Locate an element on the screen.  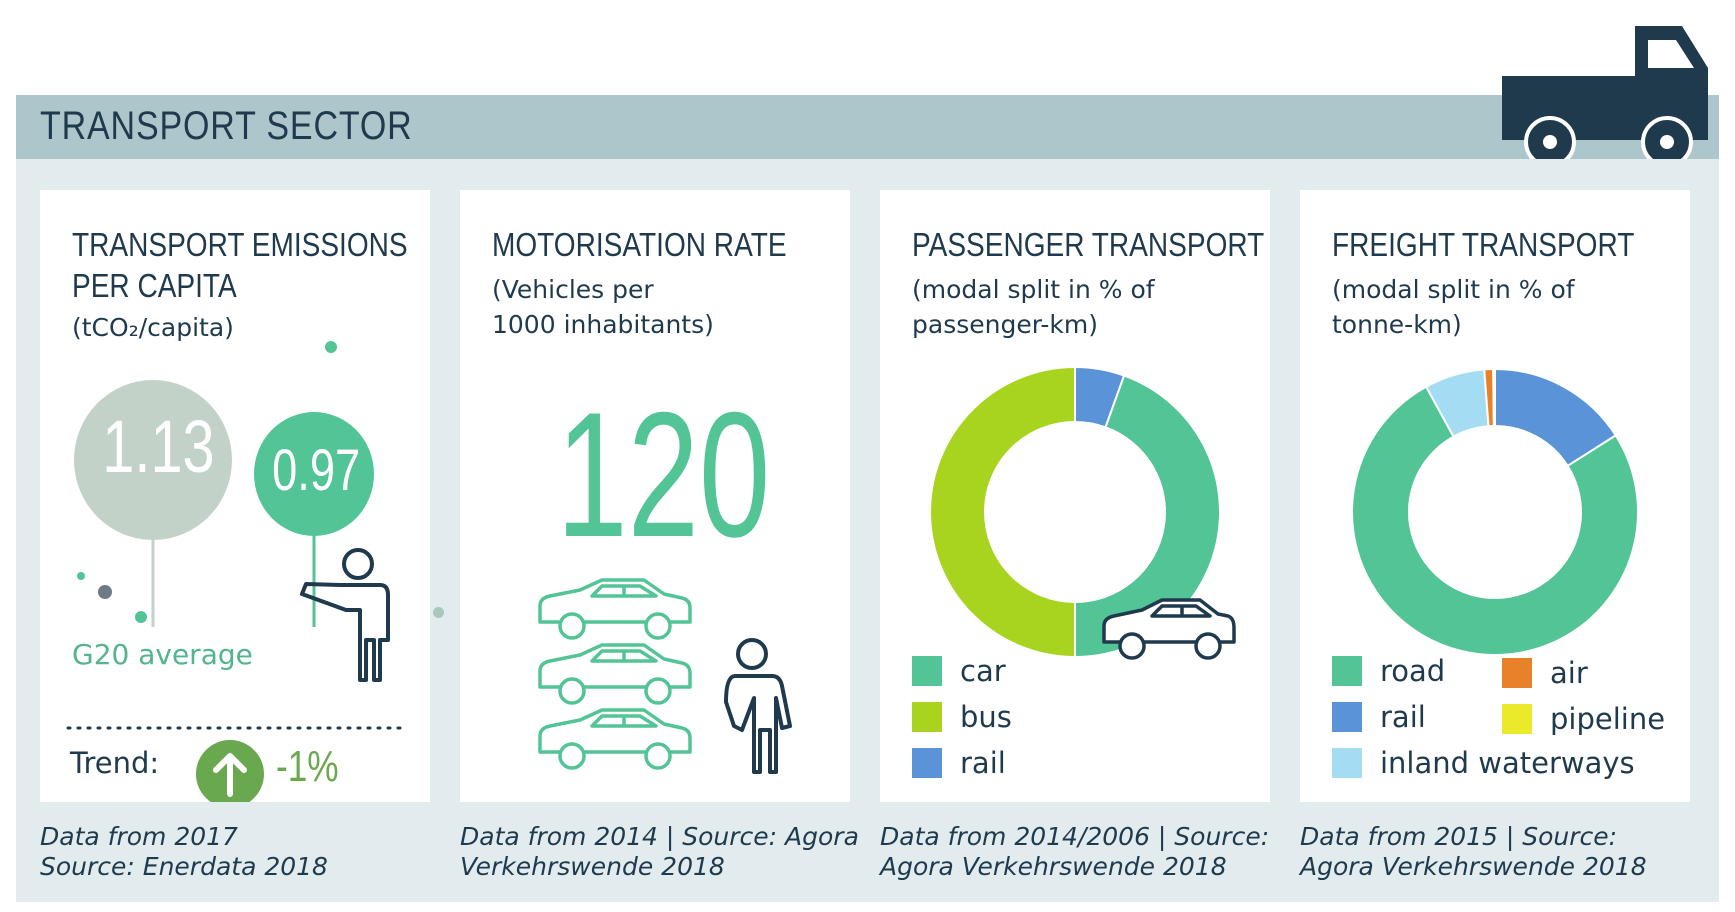
motorisation-graphic is located at coordinates (665, 676).